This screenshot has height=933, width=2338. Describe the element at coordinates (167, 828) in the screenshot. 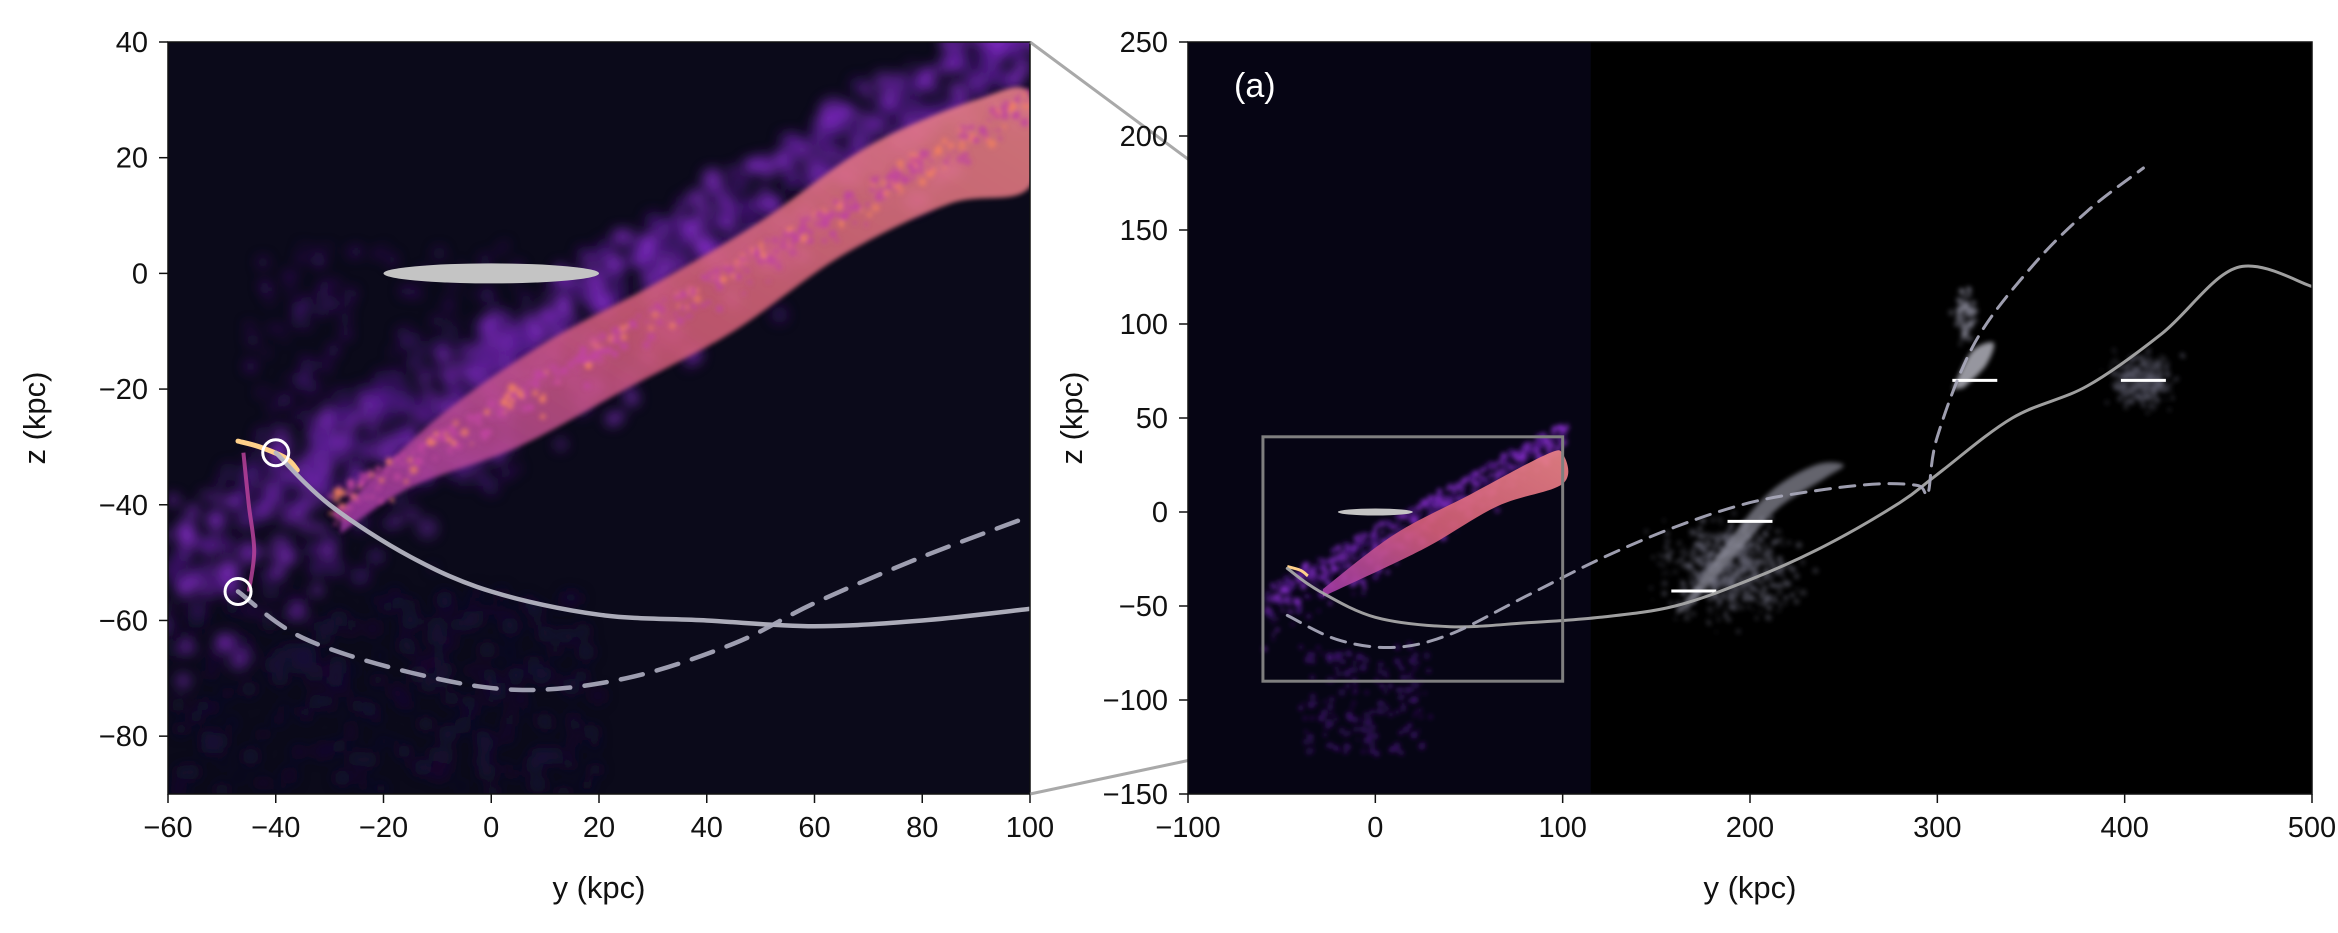

I see `left-x-tick-label: −60` at that location.